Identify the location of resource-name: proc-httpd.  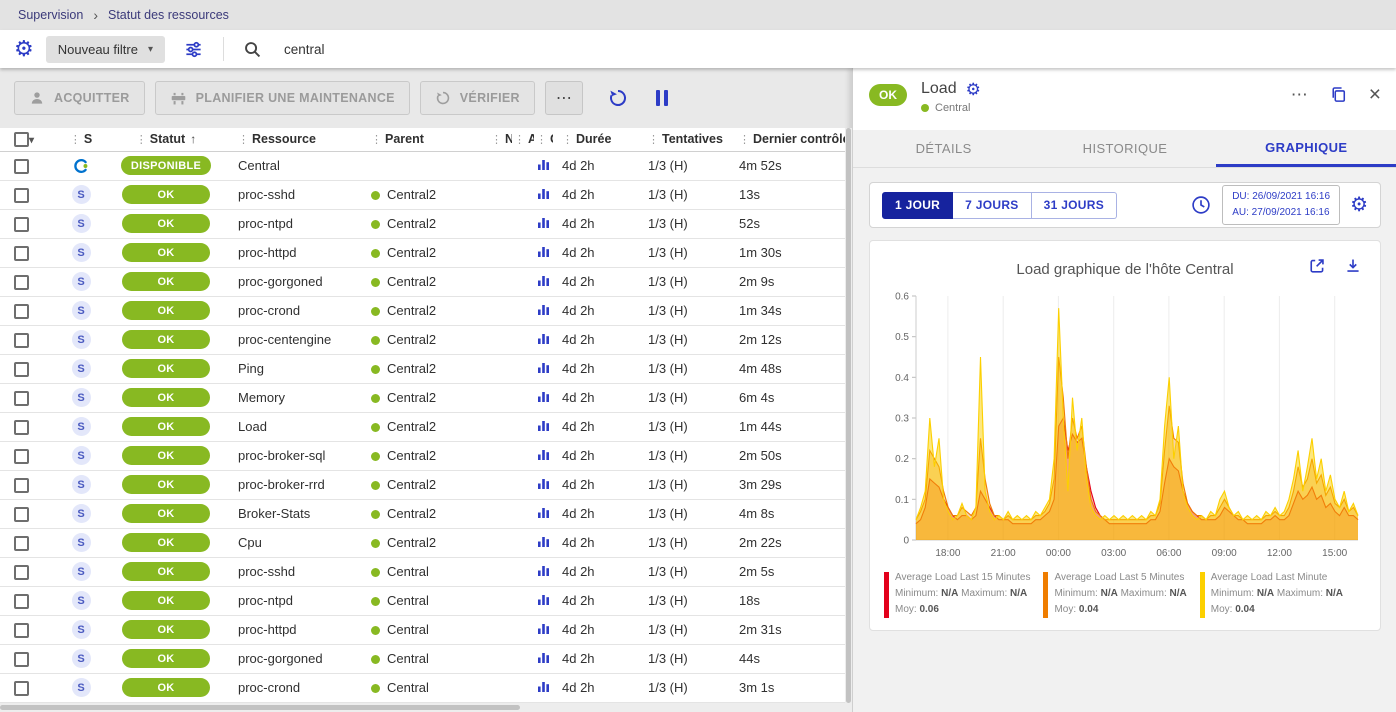
(267, 252).